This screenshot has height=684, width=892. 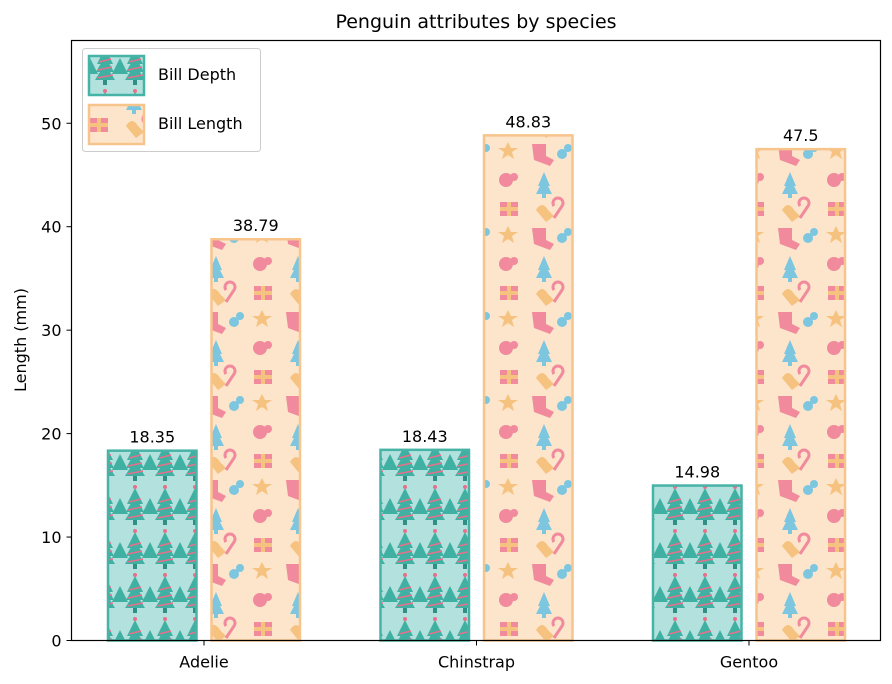 What do you see at coordinates (152, 437) in the screenshot?
I see `value-label-bill-depth-adelie: 18.35` at bounding box center [152, 437].